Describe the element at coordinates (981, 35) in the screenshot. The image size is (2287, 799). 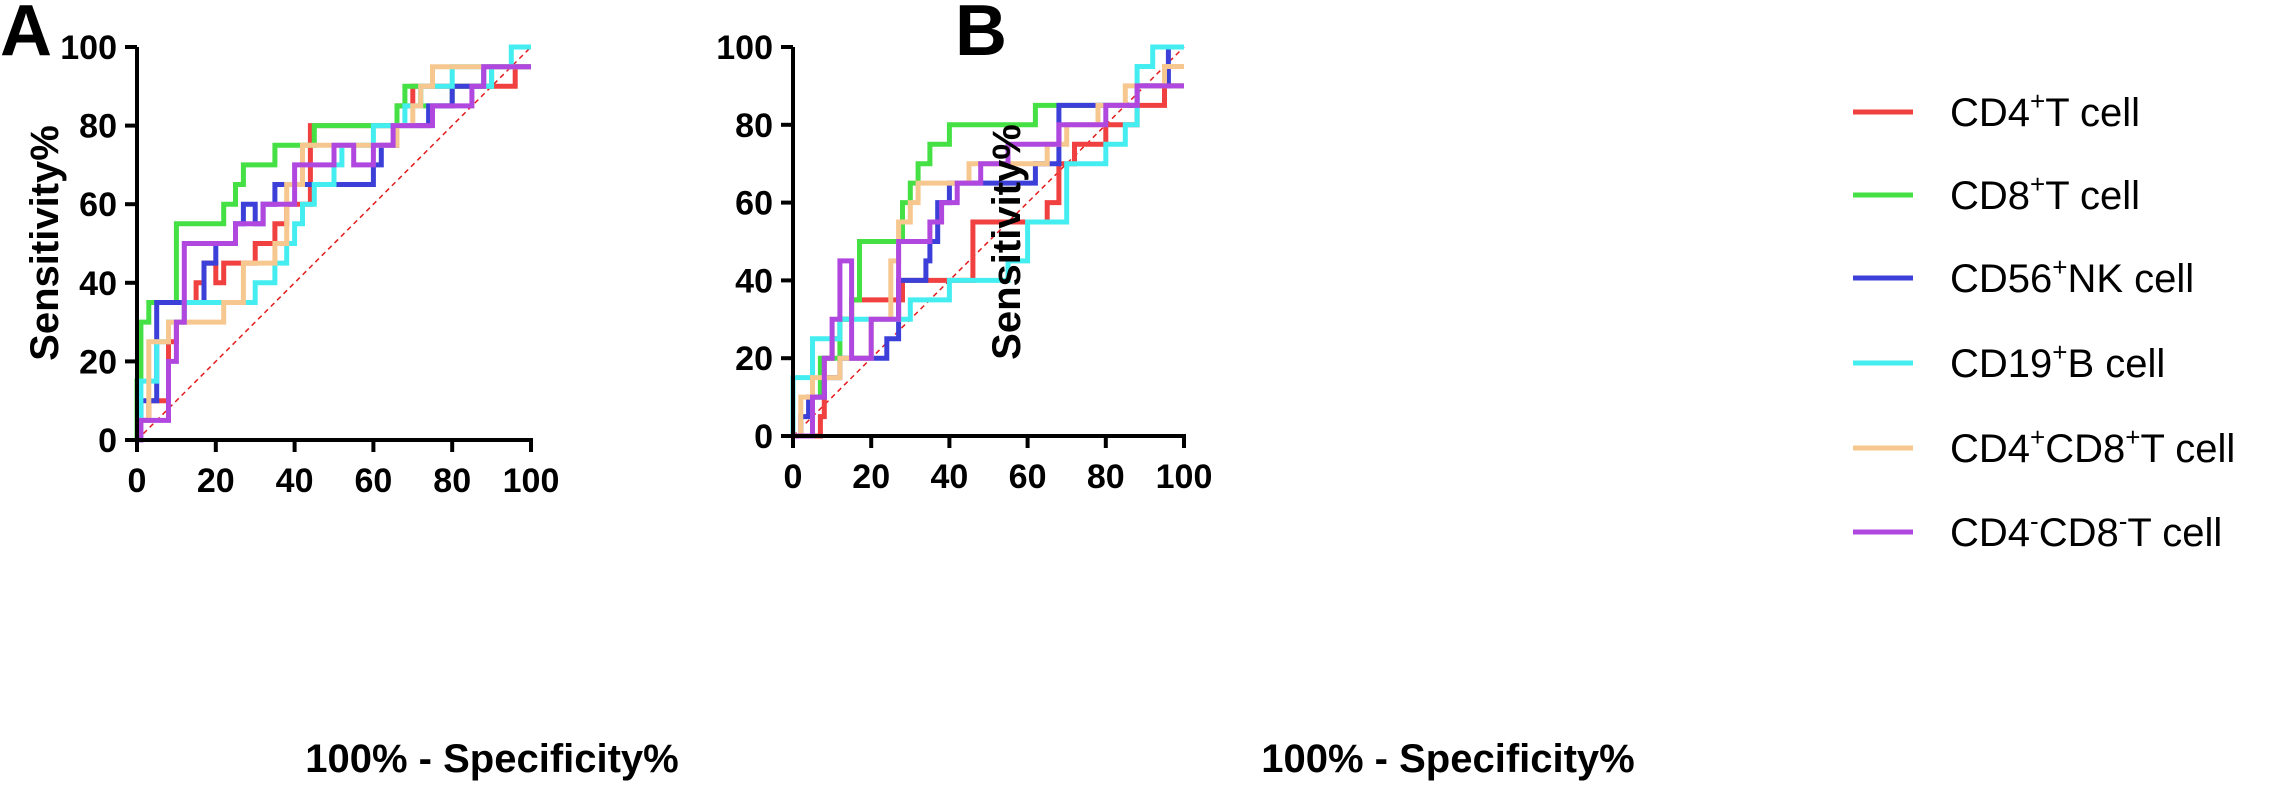
I see `panel-label-b: B` at that location.